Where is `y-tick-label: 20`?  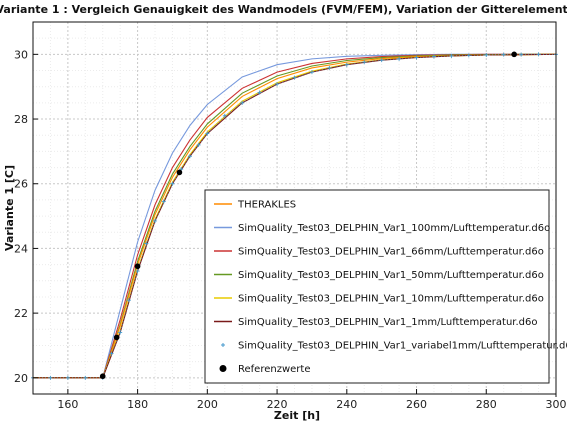
y-tick-label: 20 is located at coordinates (21, 378).